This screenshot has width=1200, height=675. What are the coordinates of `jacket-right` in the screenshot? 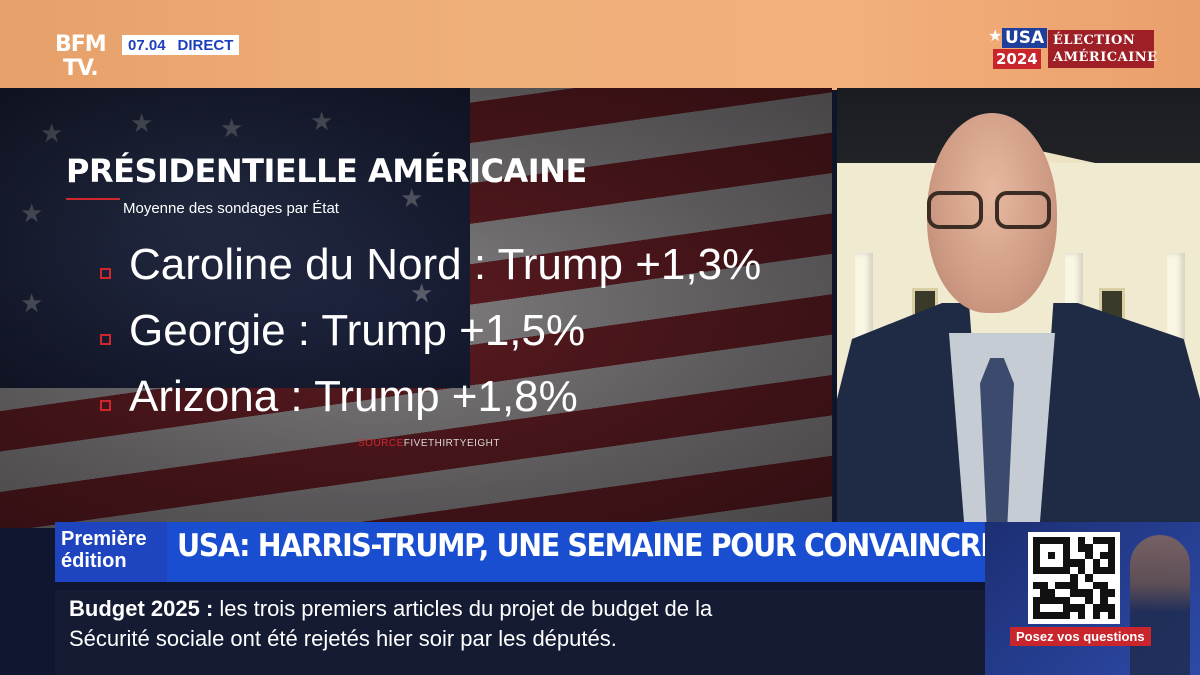 It's located at (1118, 415).